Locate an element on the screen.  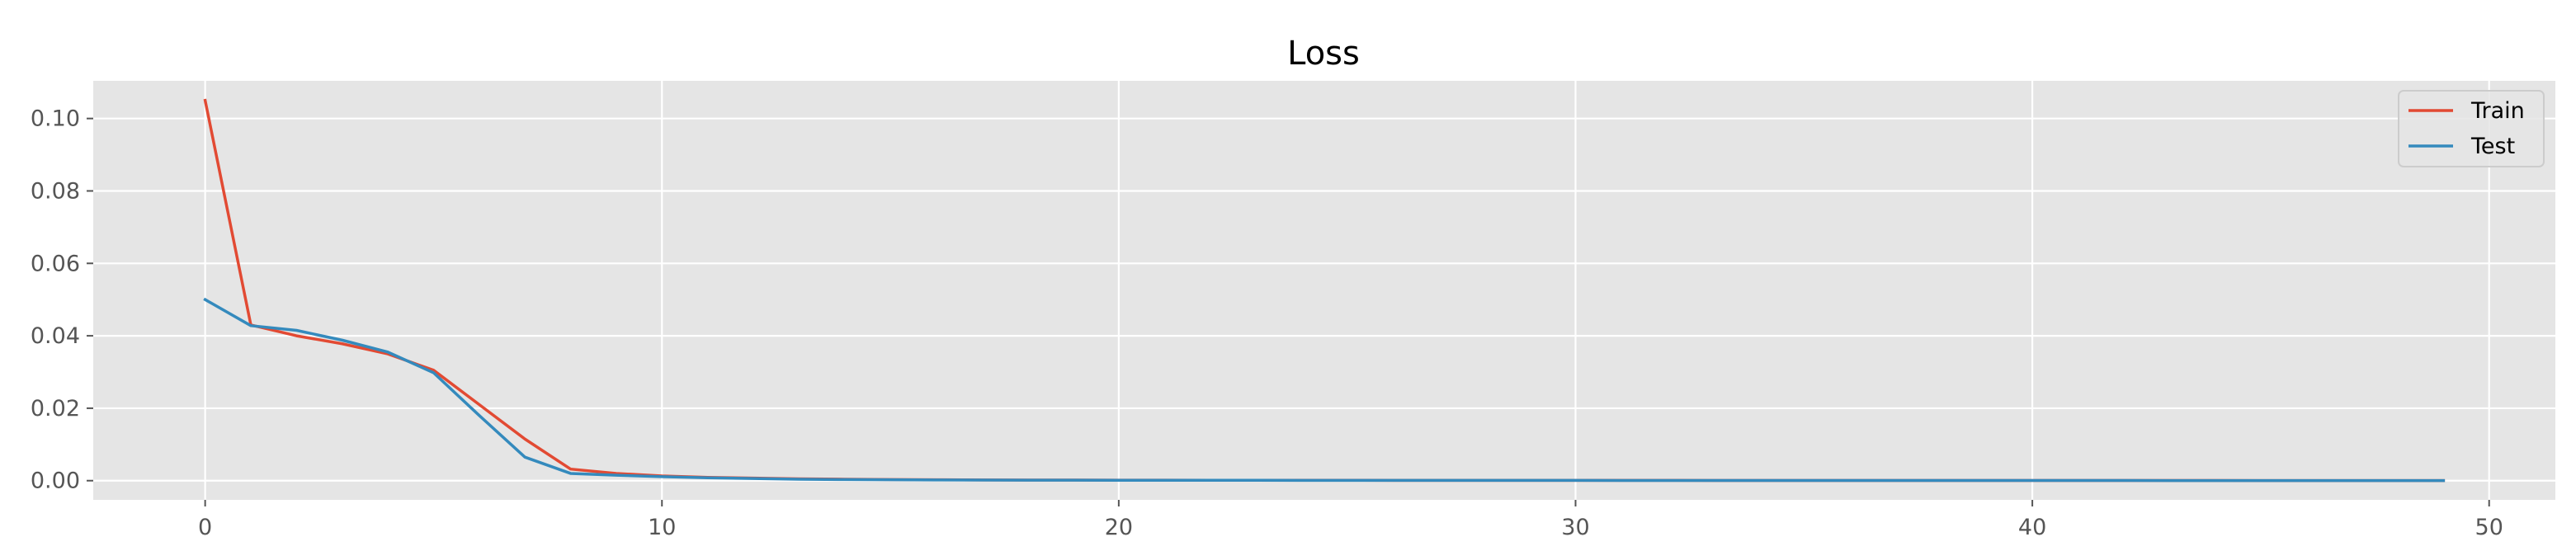
chart-title: Loss is located at coordinates (1323, 54).